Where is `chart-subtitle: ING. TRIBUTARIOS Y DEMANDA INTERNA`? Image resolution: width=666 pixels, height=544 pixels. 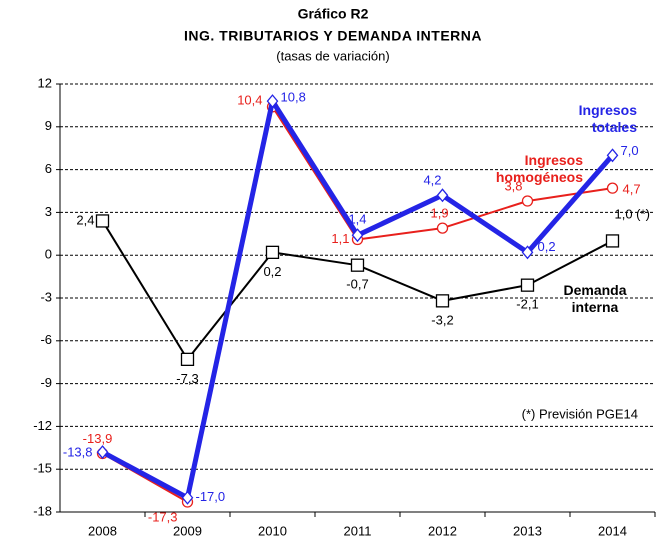
chart-subtitle: ING. TRIBUTARIOS Y DEMANDA INTERNA is located at coordinates (333, 36).